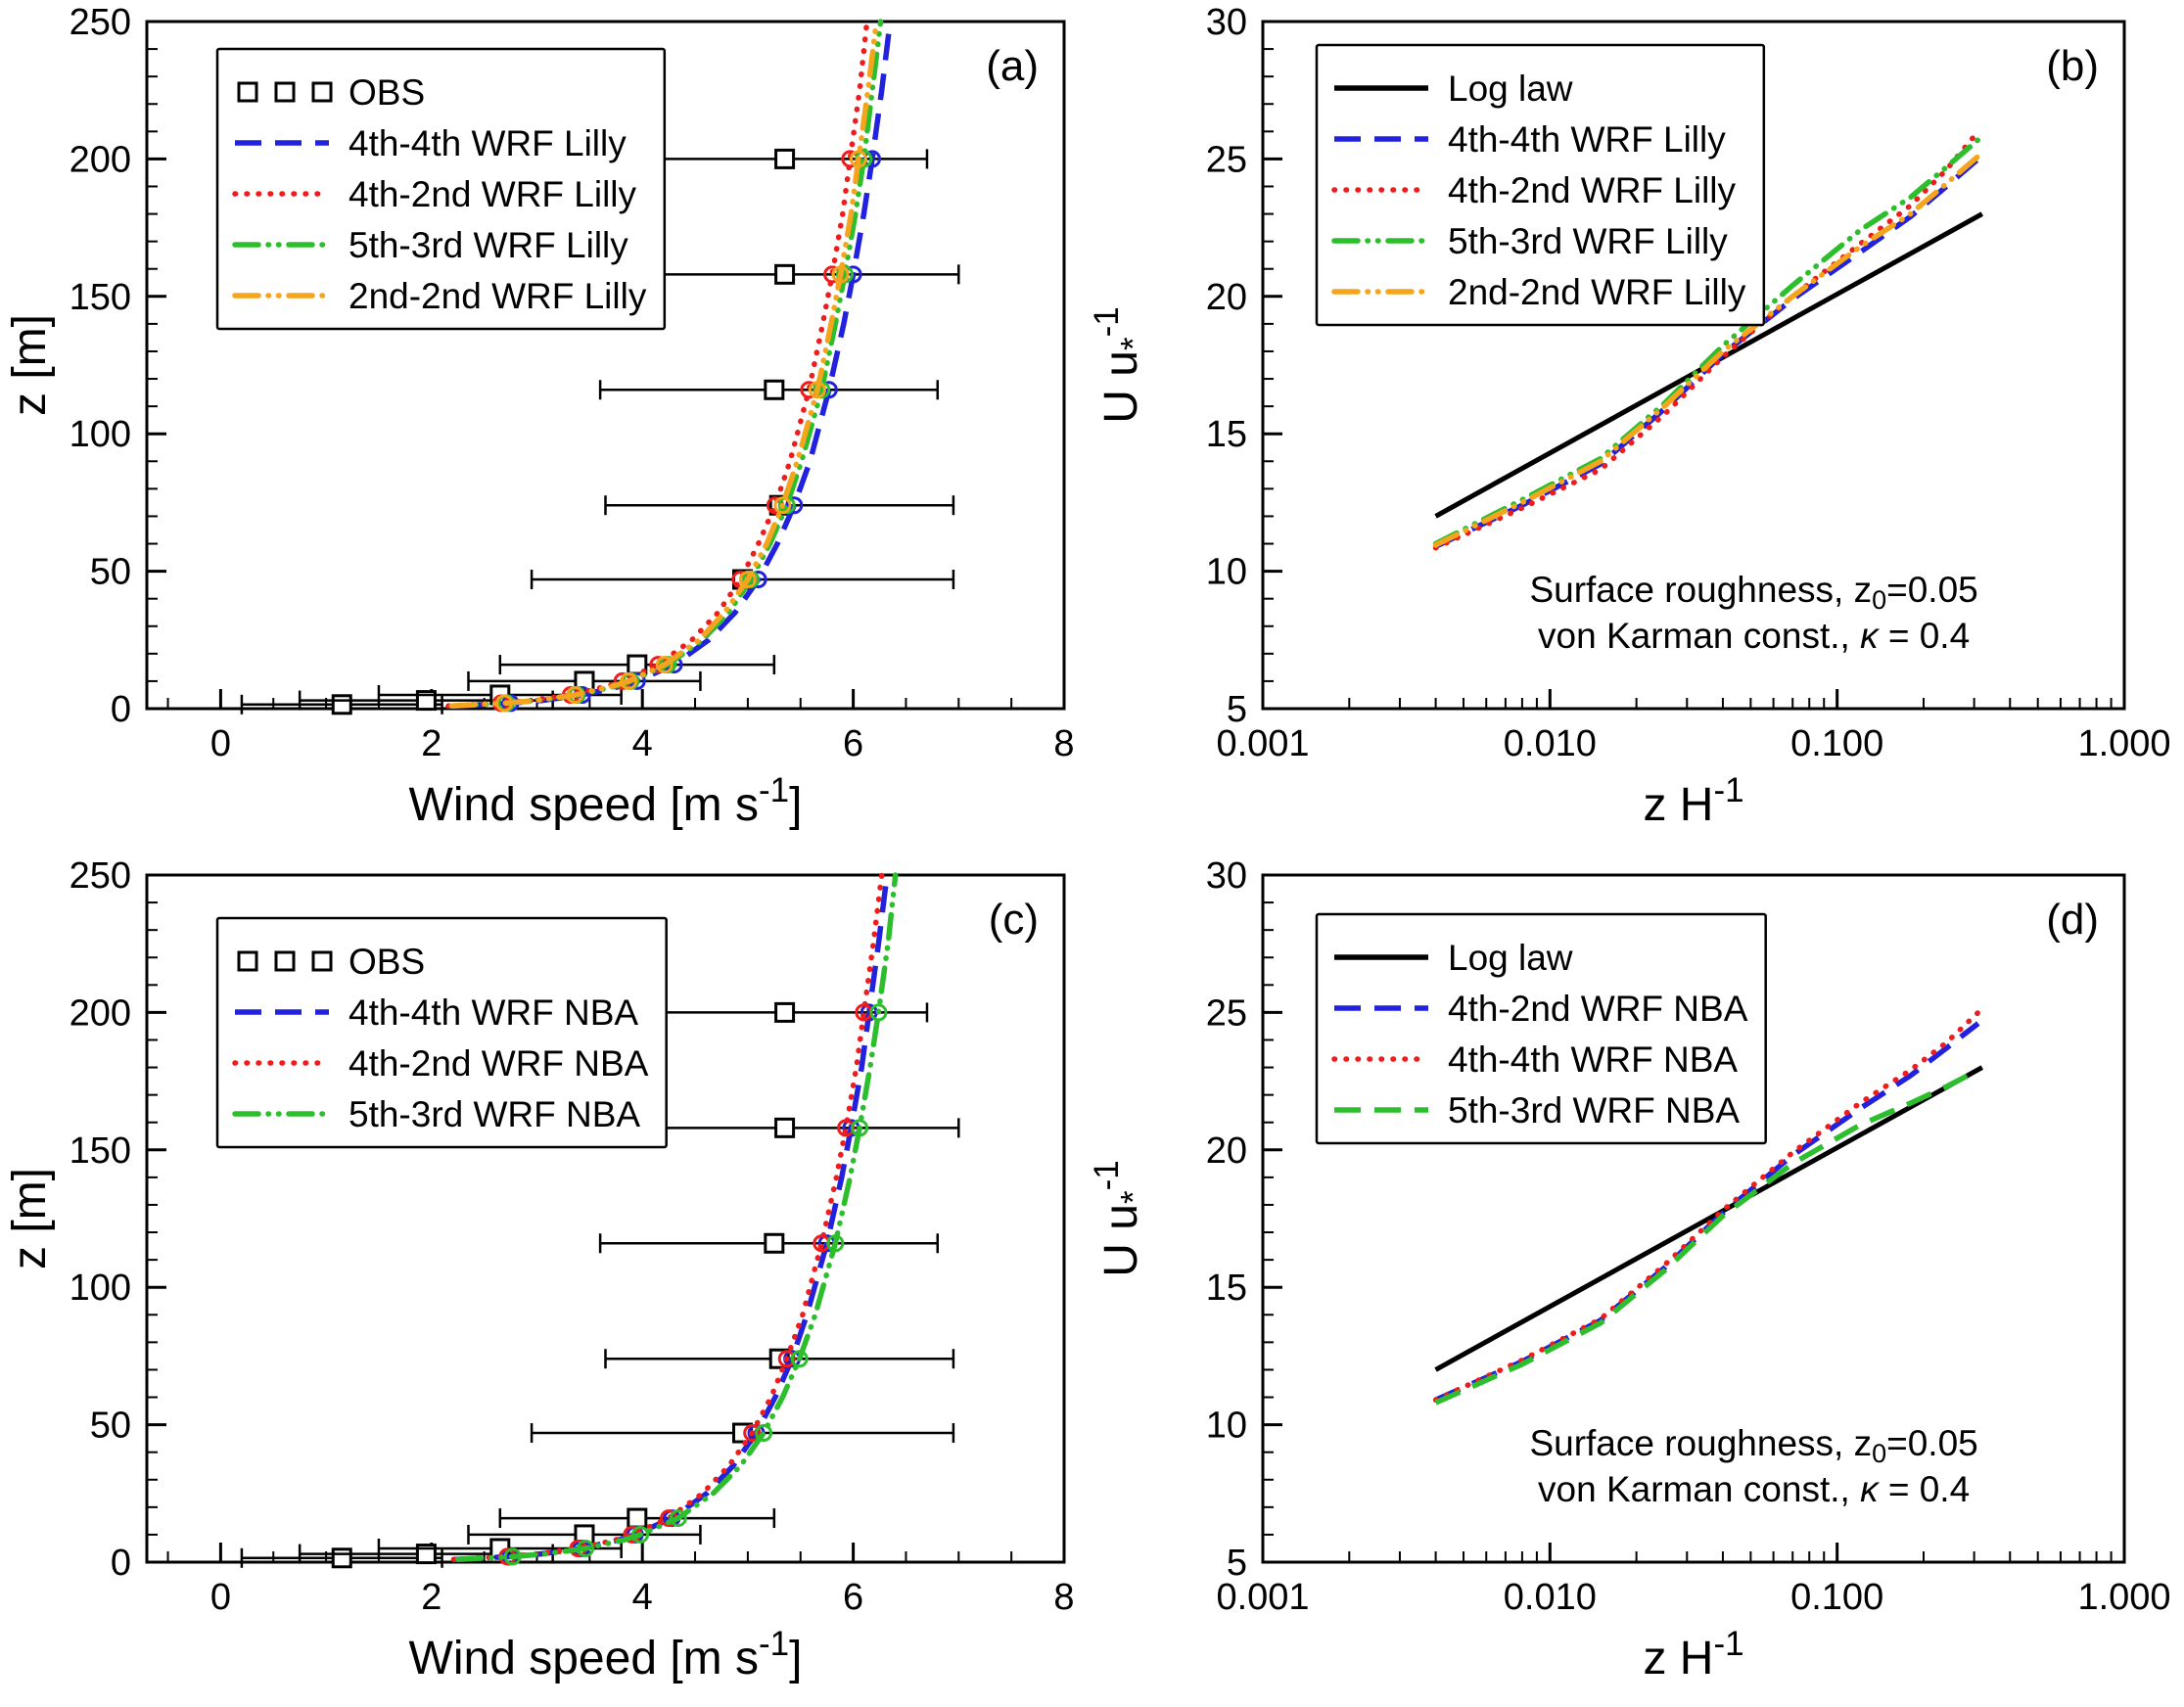 The width and height of the screenshot is (2184, 1707). I want to click on legend-label: 4th-4th WRF Lilly, so click(1587, 139).